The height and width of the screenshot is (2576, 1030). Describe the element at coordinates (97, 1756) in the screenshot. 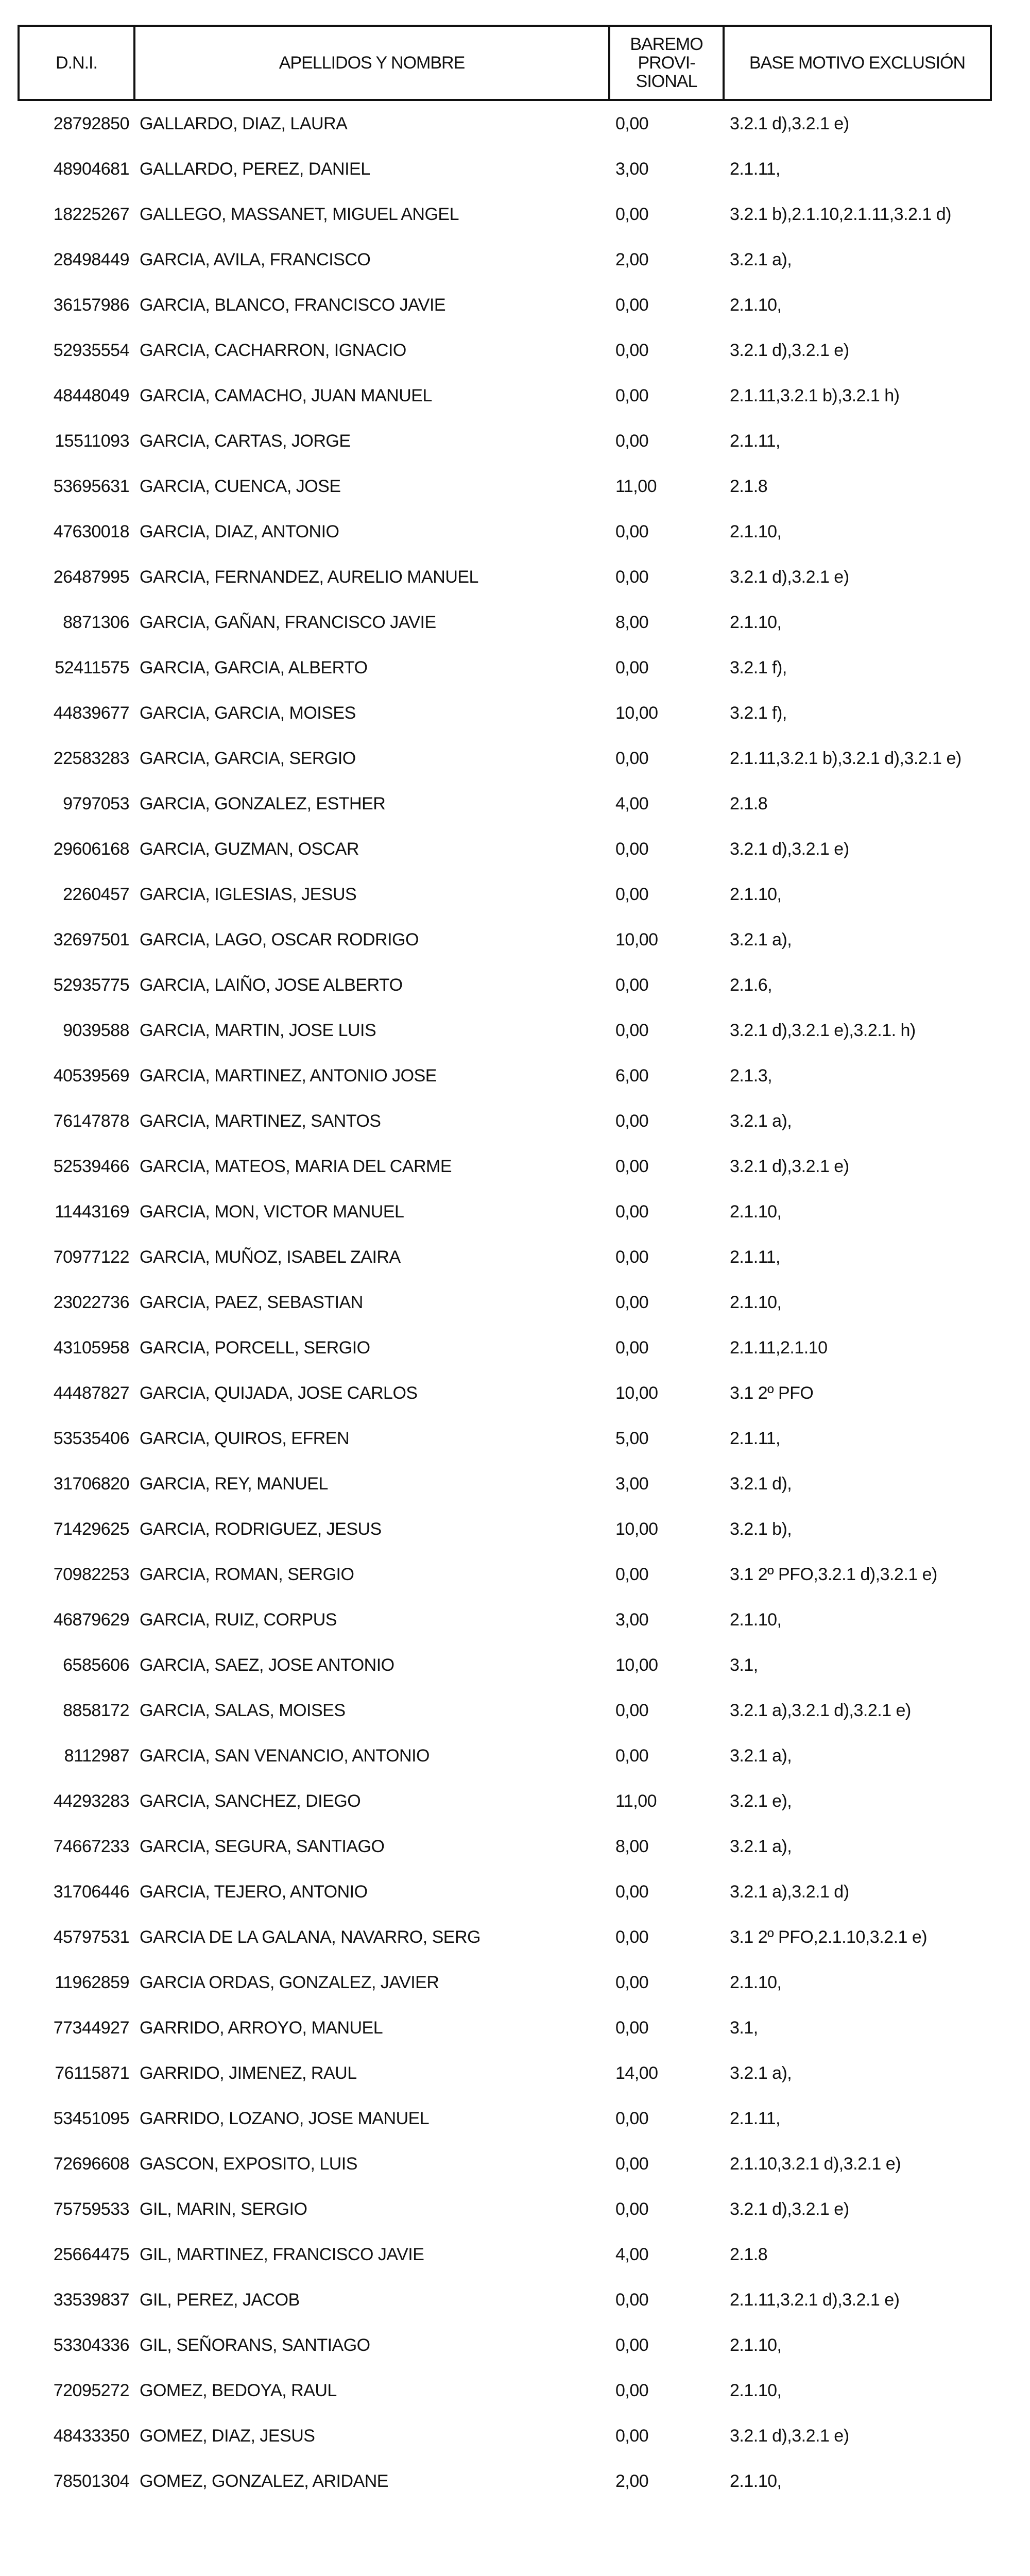

I see `dni-cell: 8112987` at that location.